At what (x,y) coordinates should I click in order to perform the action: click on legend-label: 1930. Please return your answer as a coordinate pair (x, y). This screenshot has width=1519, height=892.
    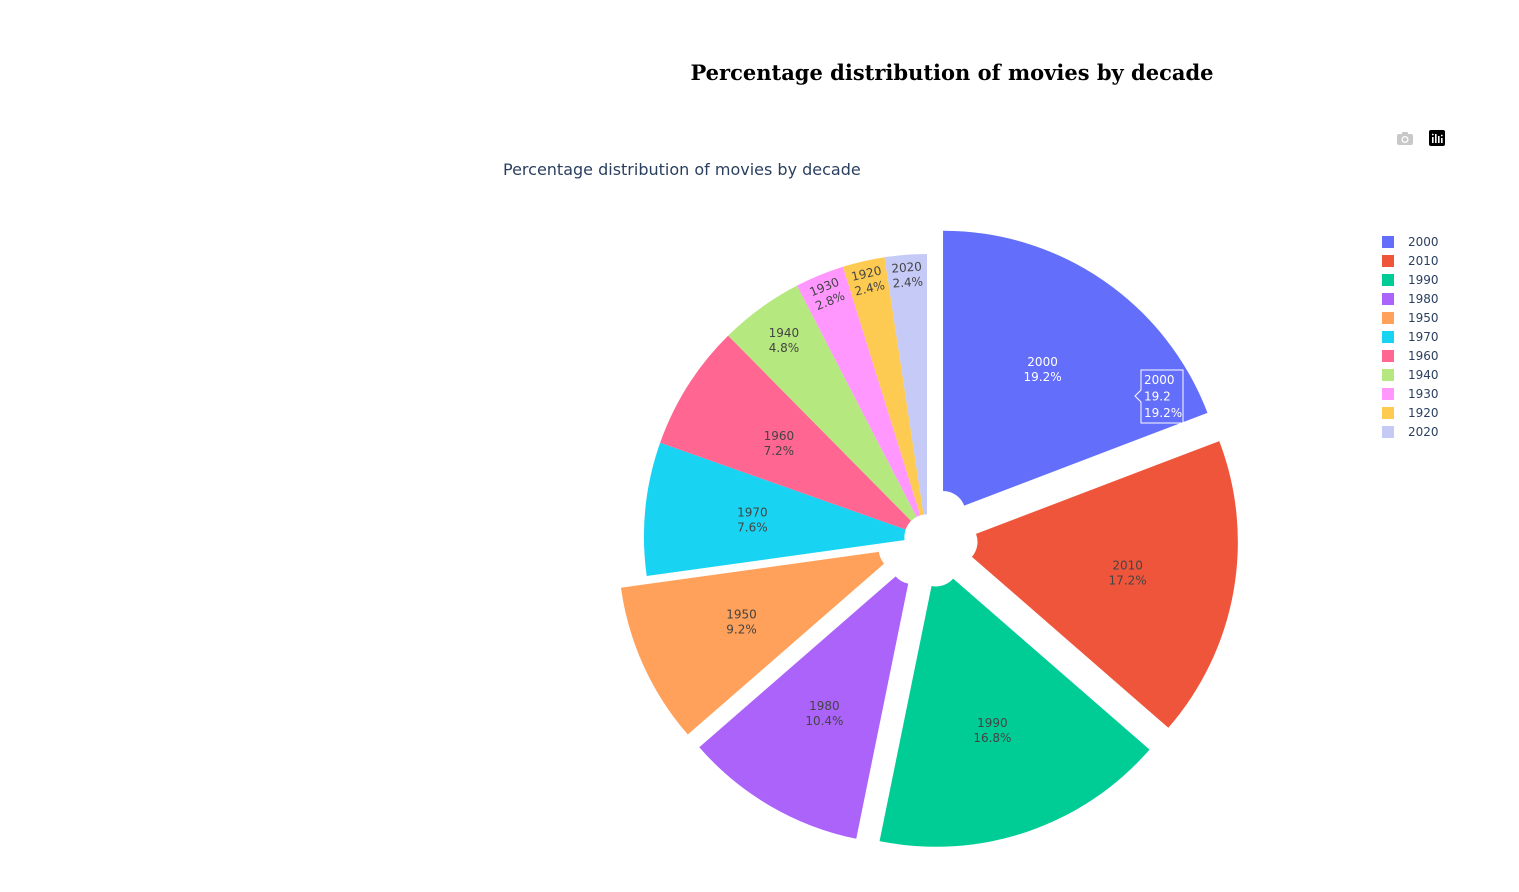
    Looking at the image, I should click on (1423, 393).